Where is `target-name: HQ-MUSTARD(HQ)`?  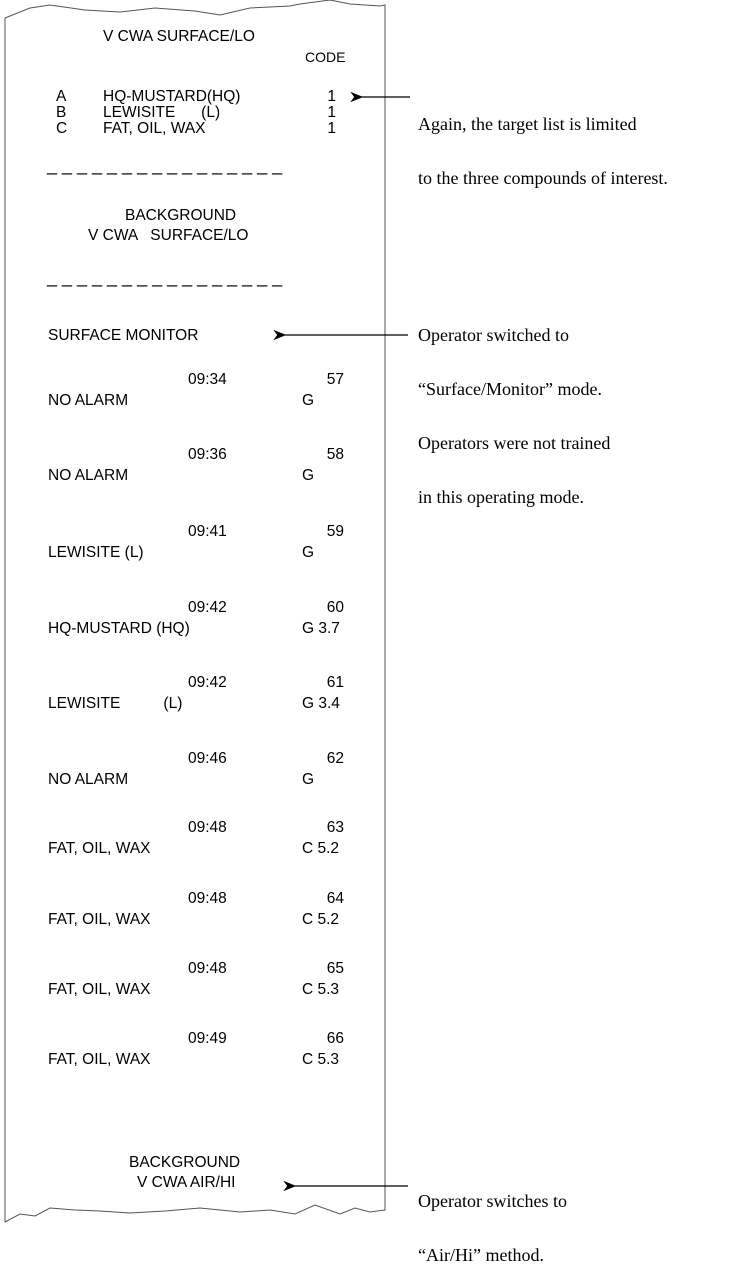 target-name: HQ-MUSTARD(HQ) is located at coordinates (172, 96).